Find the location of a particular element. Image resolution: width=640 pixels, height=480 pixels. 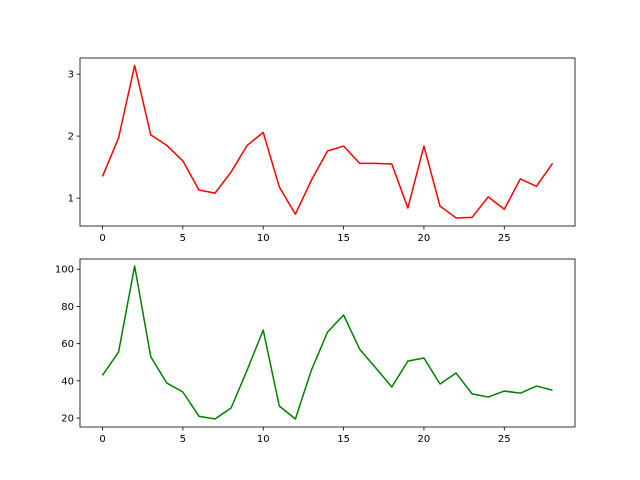

y-tick-label: 80 is located at coordinates (67, 307).